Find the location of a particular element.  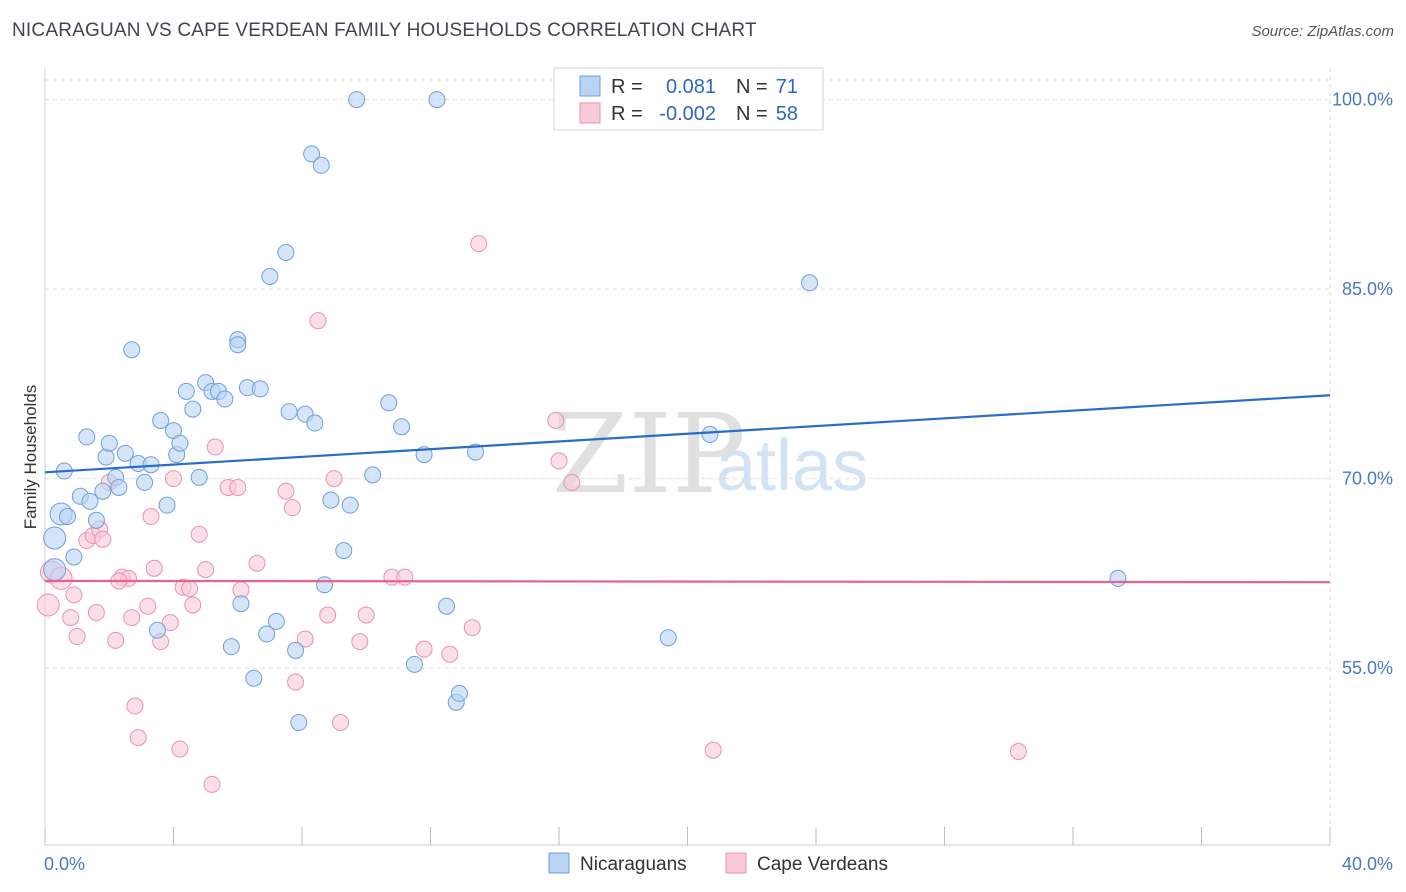

legend-label-nicaraguans: Nicaraguans is located at coordinates (633, 864).